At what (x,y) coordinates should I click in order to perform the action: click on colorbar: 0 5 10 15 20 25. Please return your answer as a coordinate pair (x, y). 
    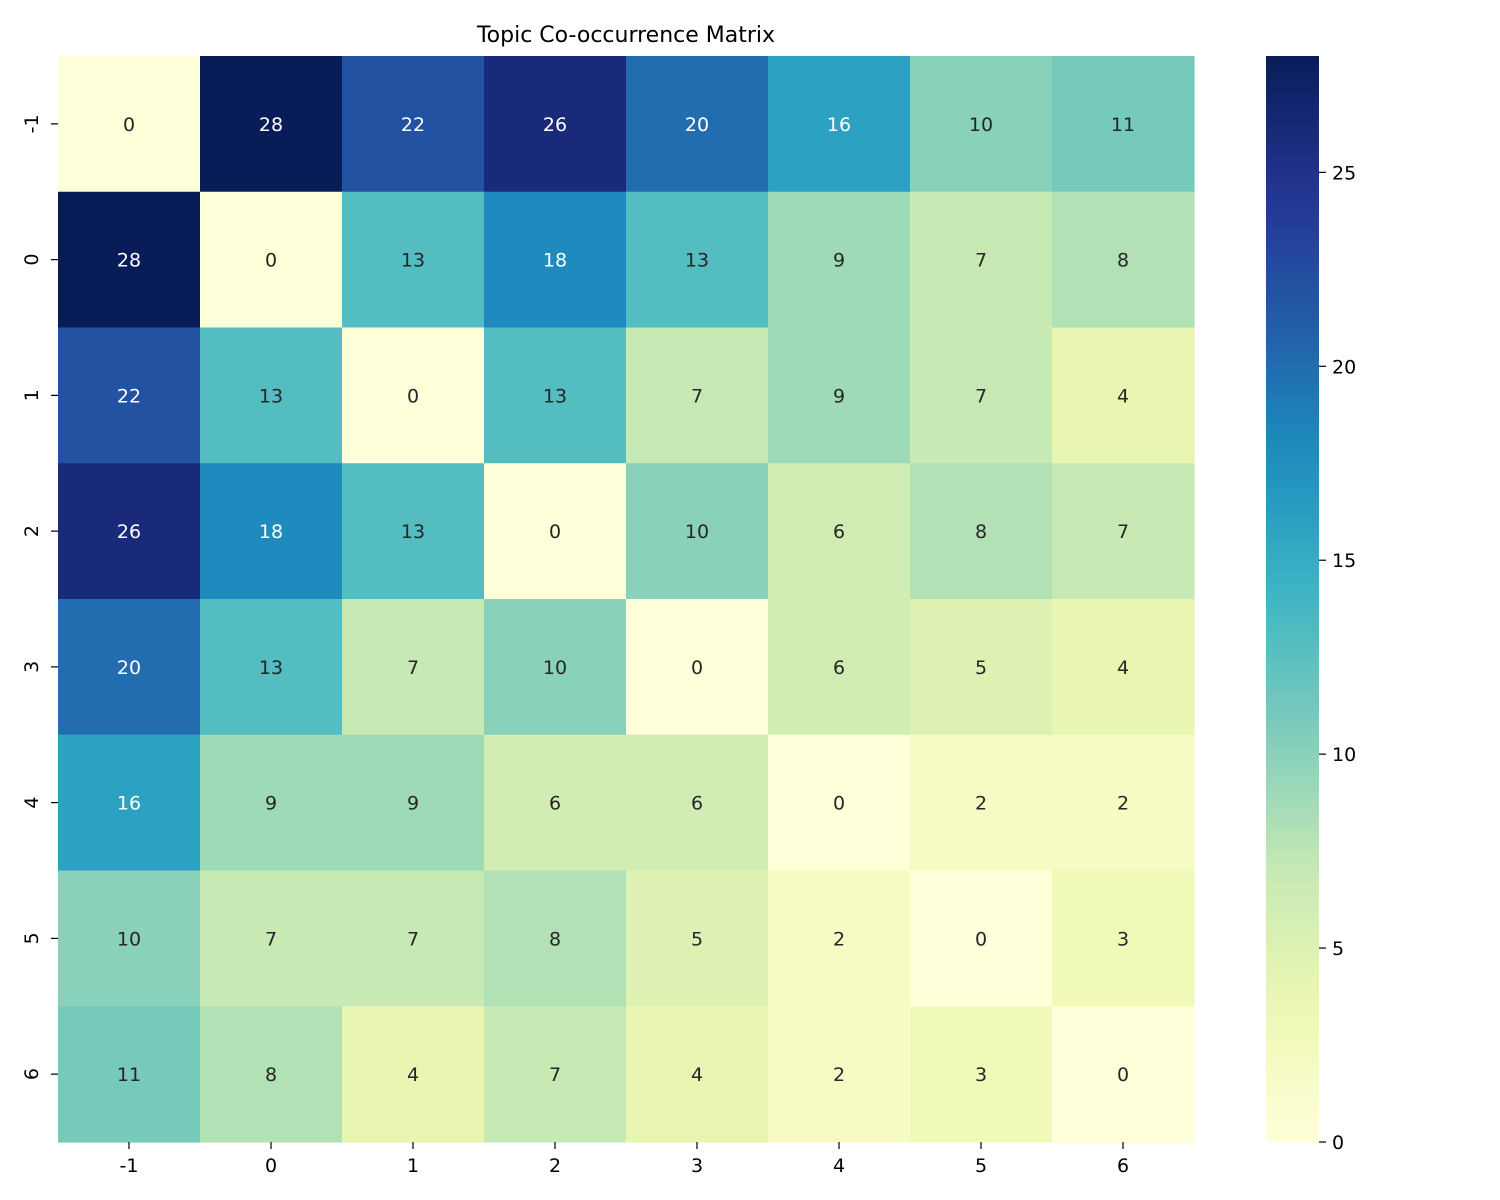
    Looking at the image, I should click on (1311, 605).